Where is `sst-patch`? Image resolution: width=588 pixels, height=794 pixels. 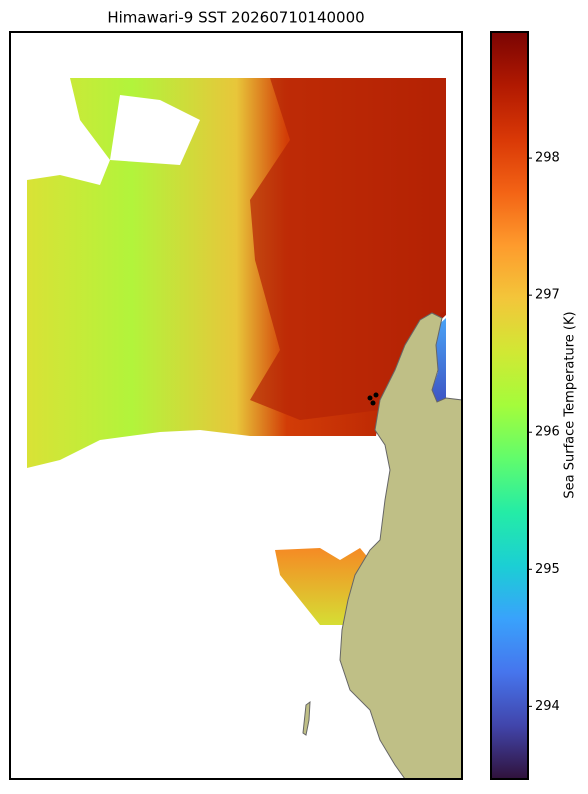 sst-patch is located at coordinates (322, 586).